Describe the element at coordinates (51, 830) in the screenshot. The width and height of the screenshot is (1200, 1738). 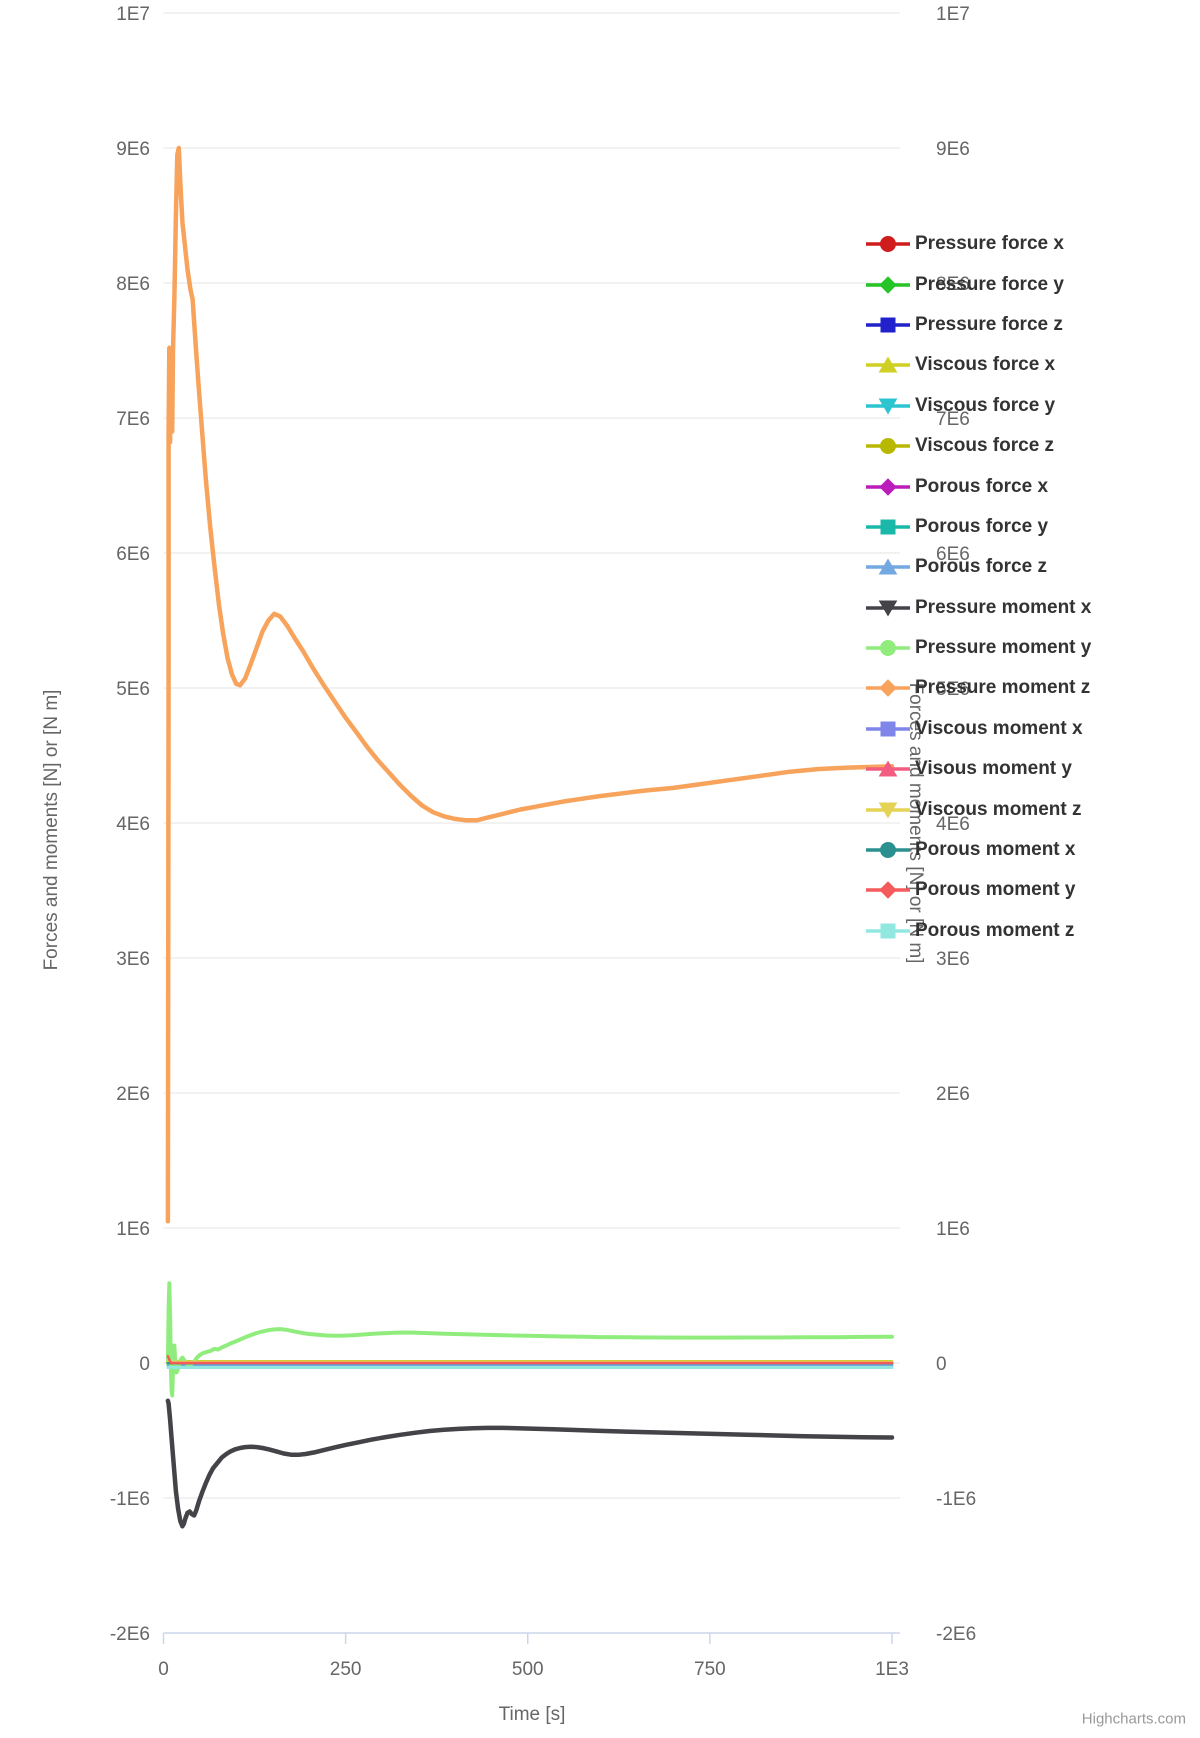
I see `y-axis-title-left: Forces and moments [N] or [N m]` at that location.